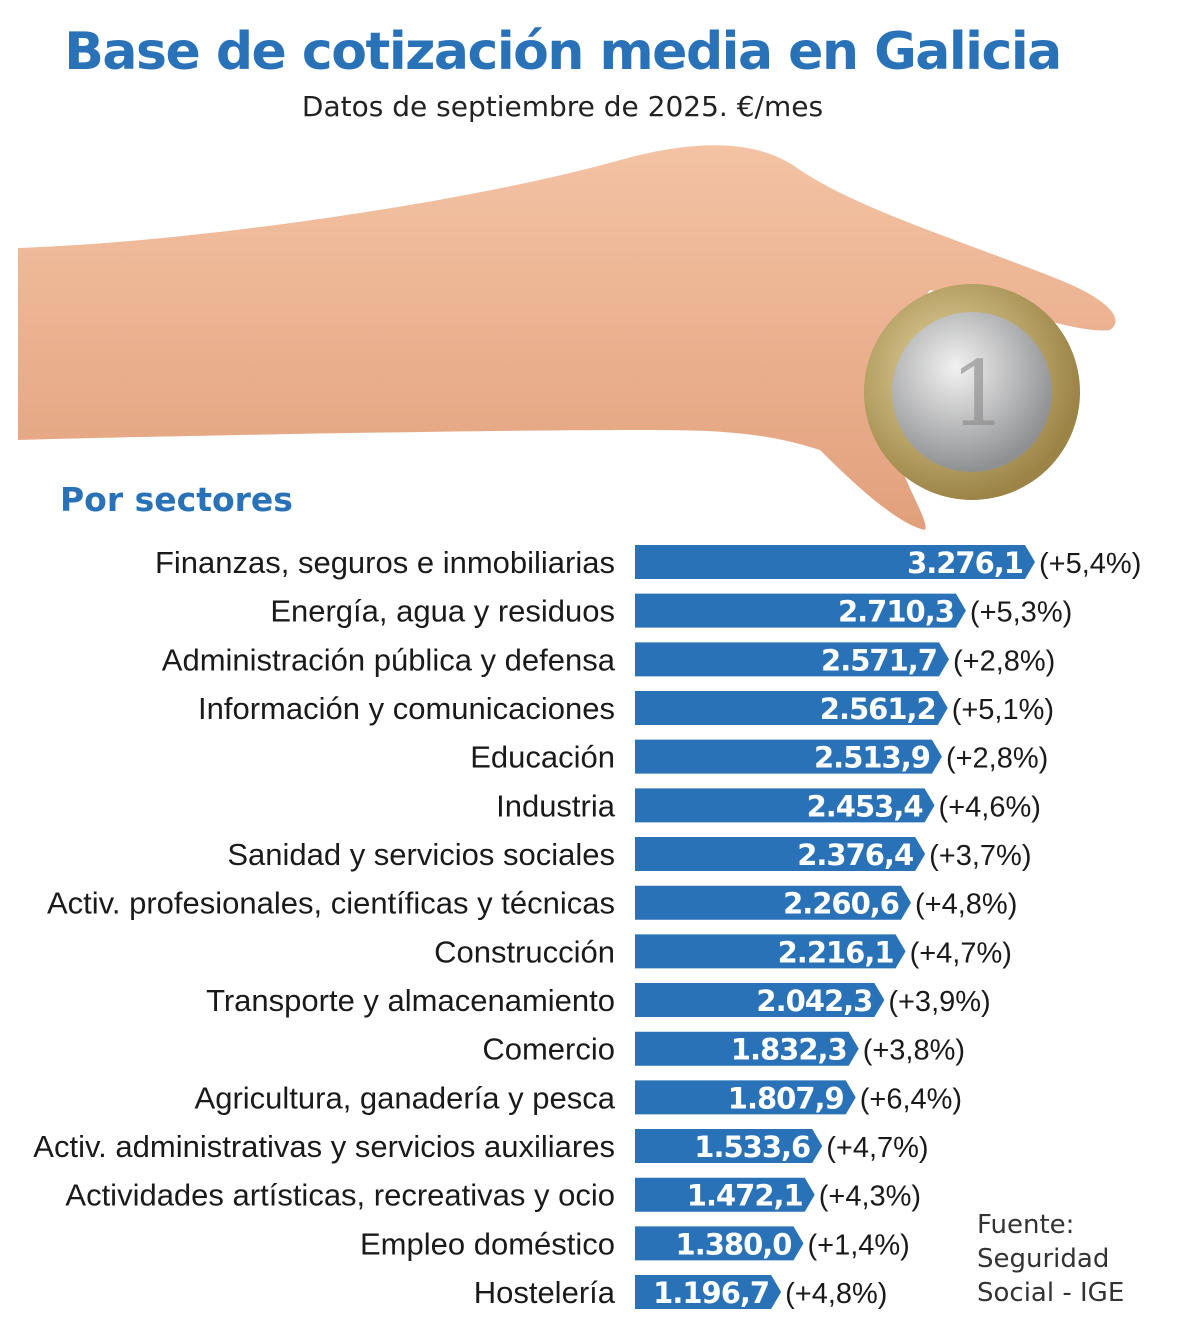 This screenshot has width=1200, height=1331. I want to click on source-line: Seguridad, so click(1043, 1259).